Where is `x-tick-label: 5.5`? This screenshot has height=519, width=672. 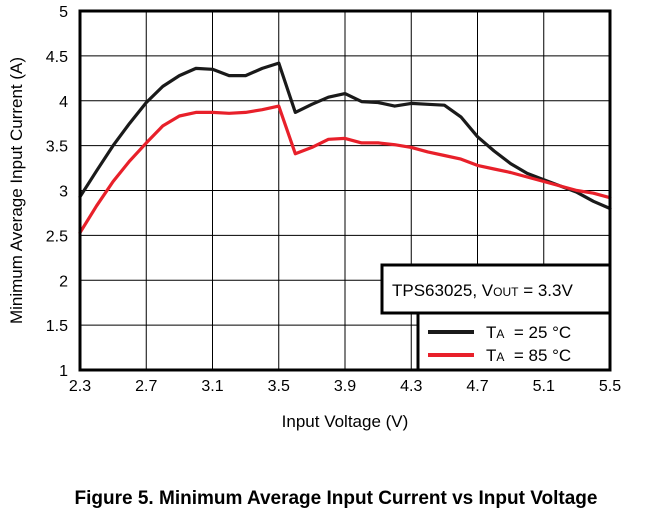 x-tick-label: 5.5 is located at coordinates (610, 386).